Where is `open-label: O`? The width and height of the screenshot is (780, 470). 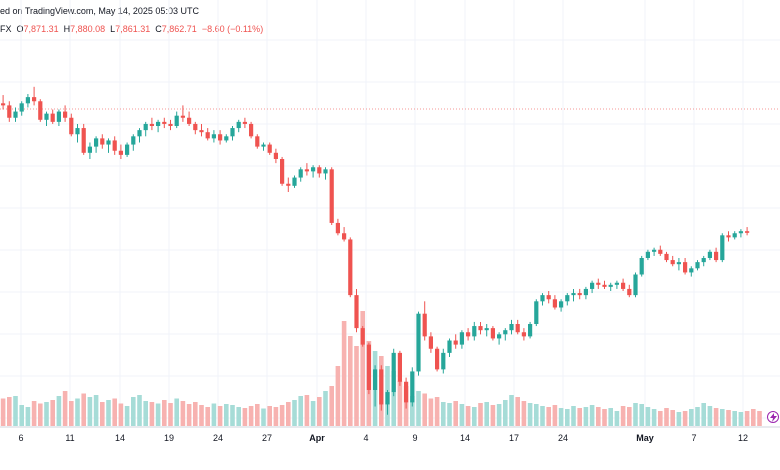 open-label: O is located at coordinates (20, 29).